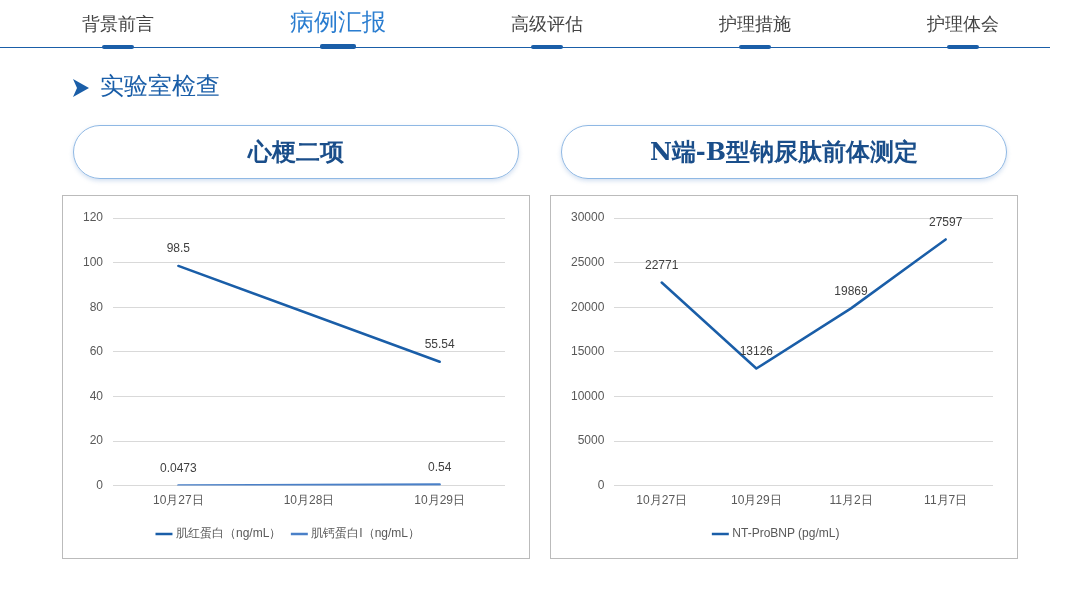  Describe the element at coordinates (96, 306) in the screenshot. I see `y-tick-label: 80` at that location.